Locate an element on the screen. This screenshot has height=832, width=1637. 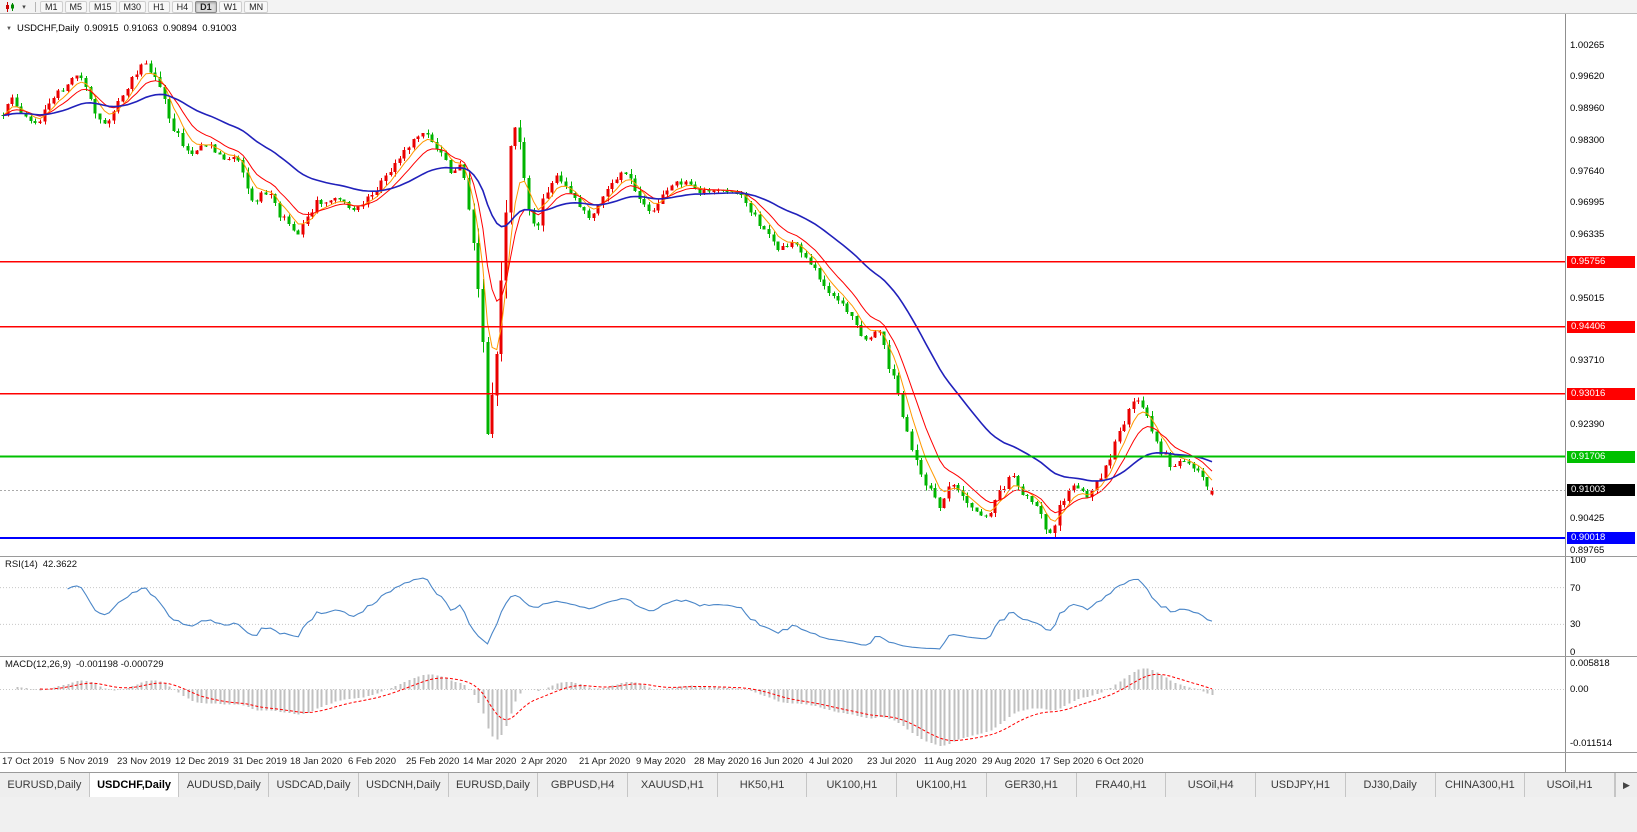
rsi-axis-tick: 30 is located at coordinates (1575, 624).